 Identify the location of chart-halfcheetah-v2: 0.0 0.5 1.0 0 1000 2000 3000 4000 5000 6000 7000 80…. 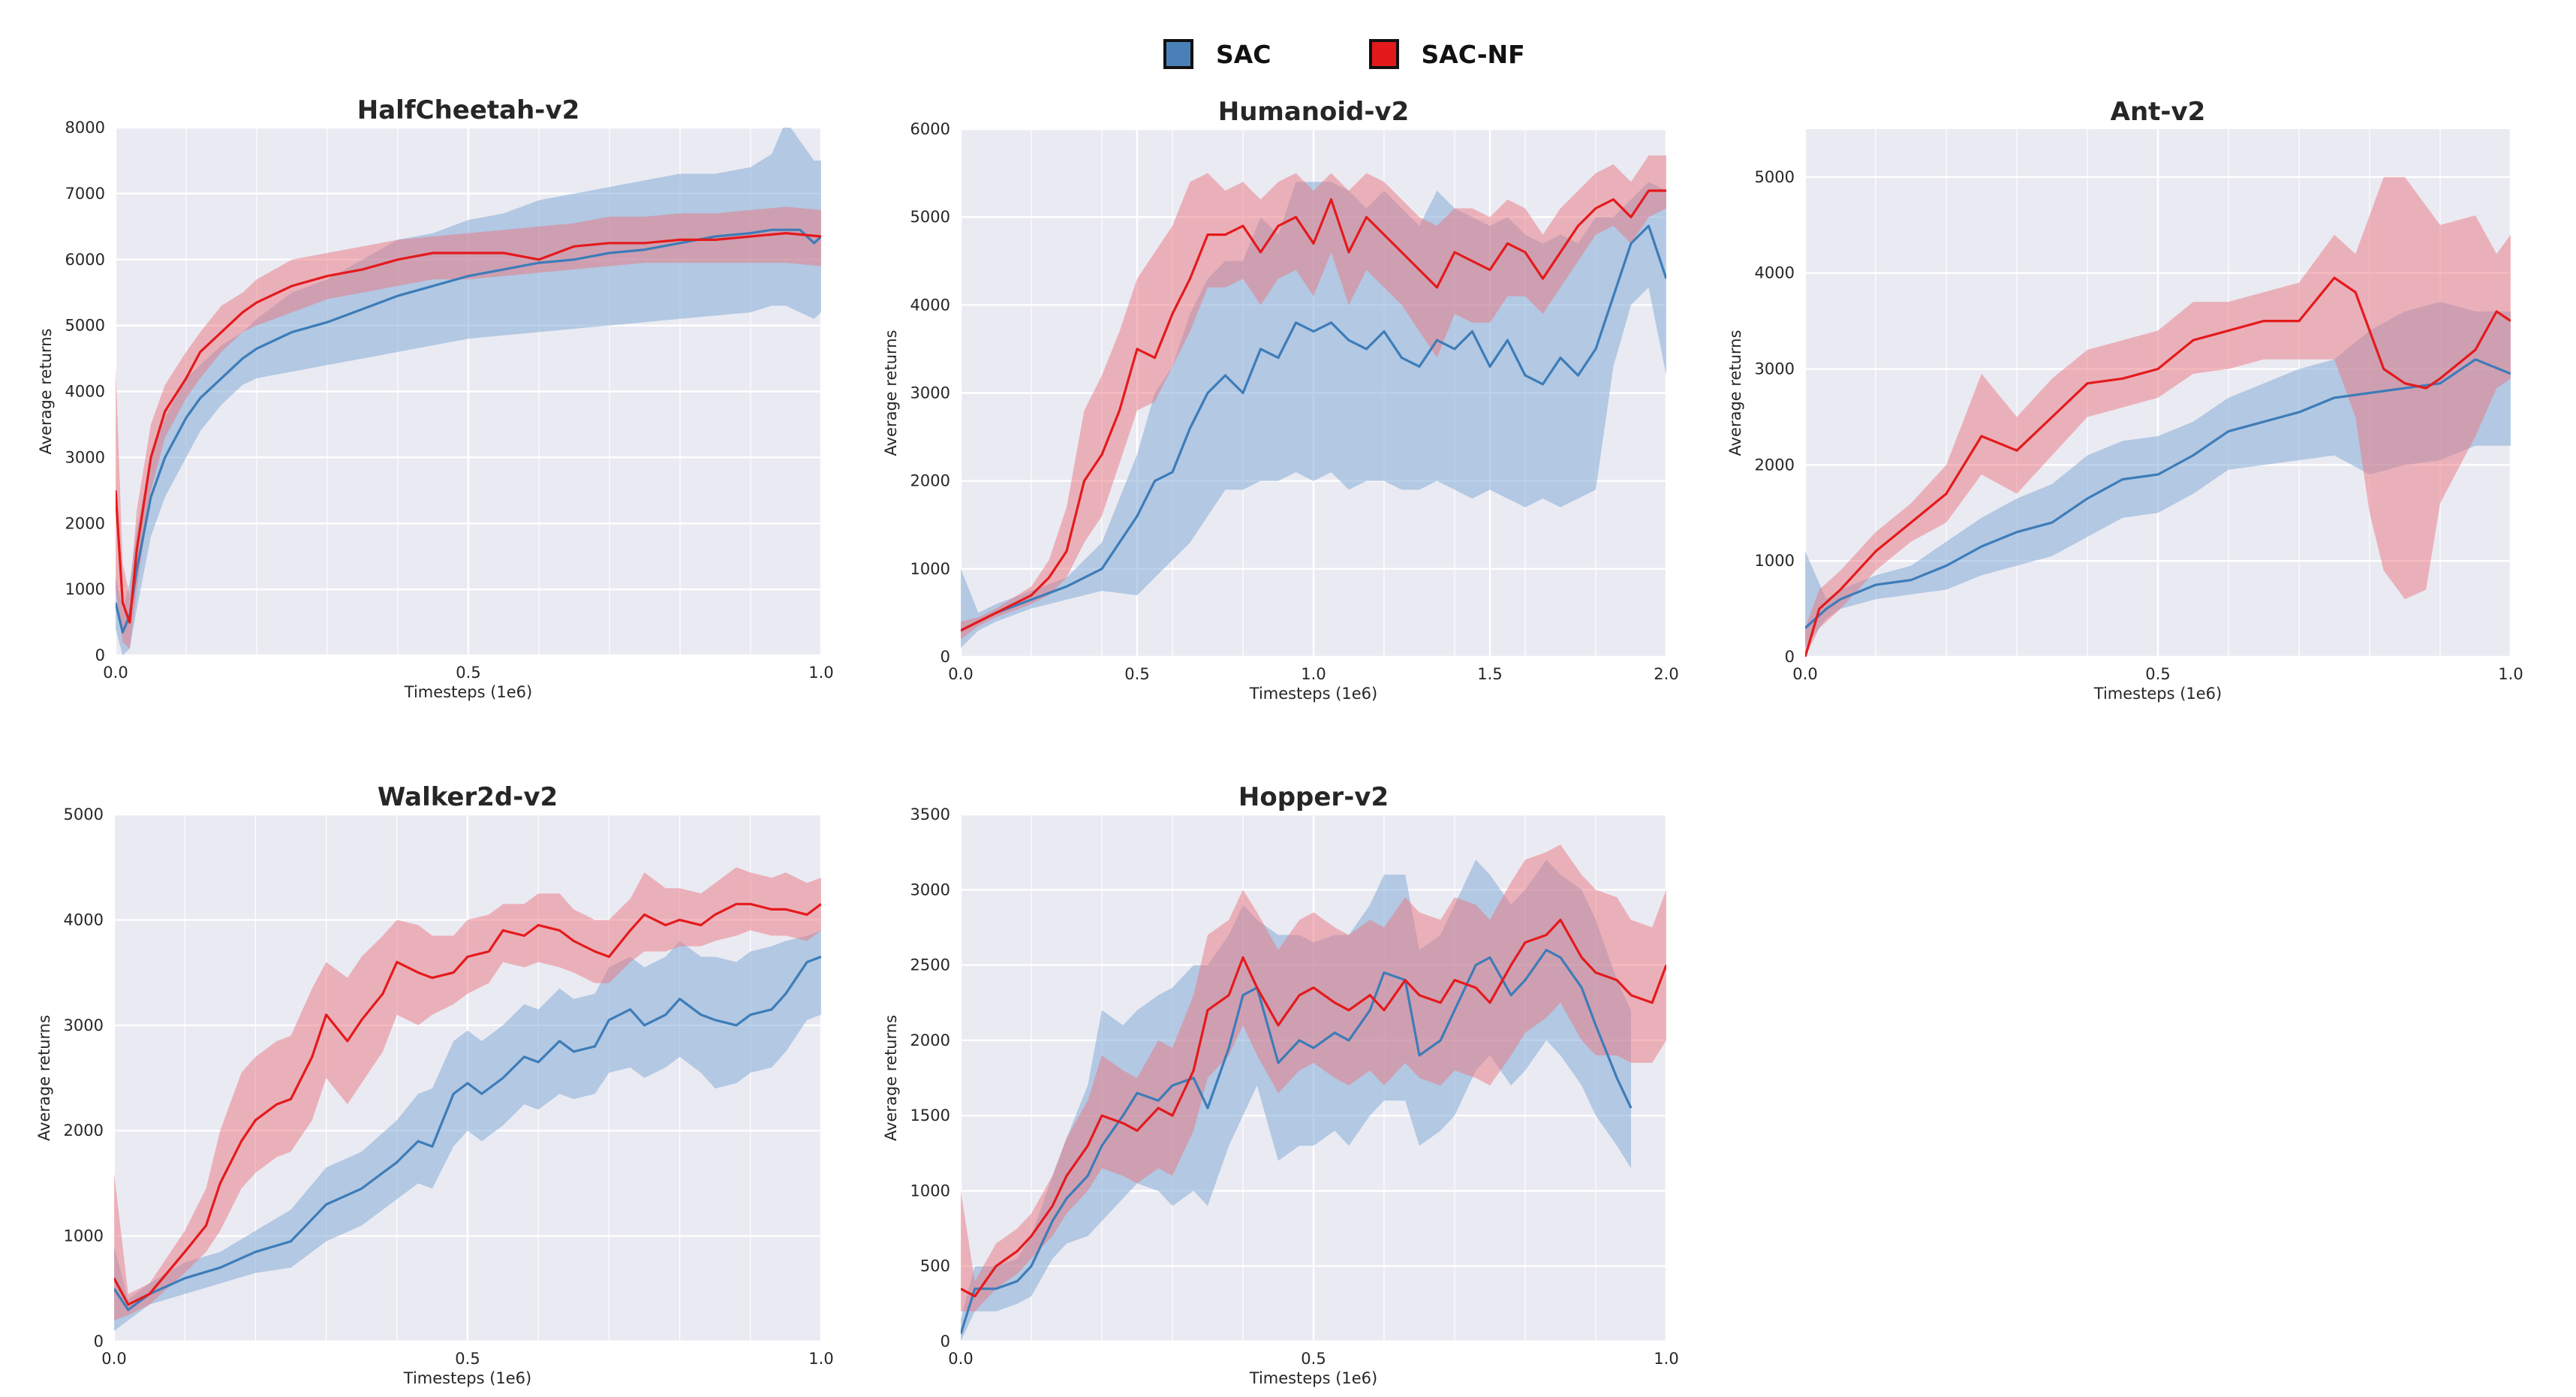
(435, 398).